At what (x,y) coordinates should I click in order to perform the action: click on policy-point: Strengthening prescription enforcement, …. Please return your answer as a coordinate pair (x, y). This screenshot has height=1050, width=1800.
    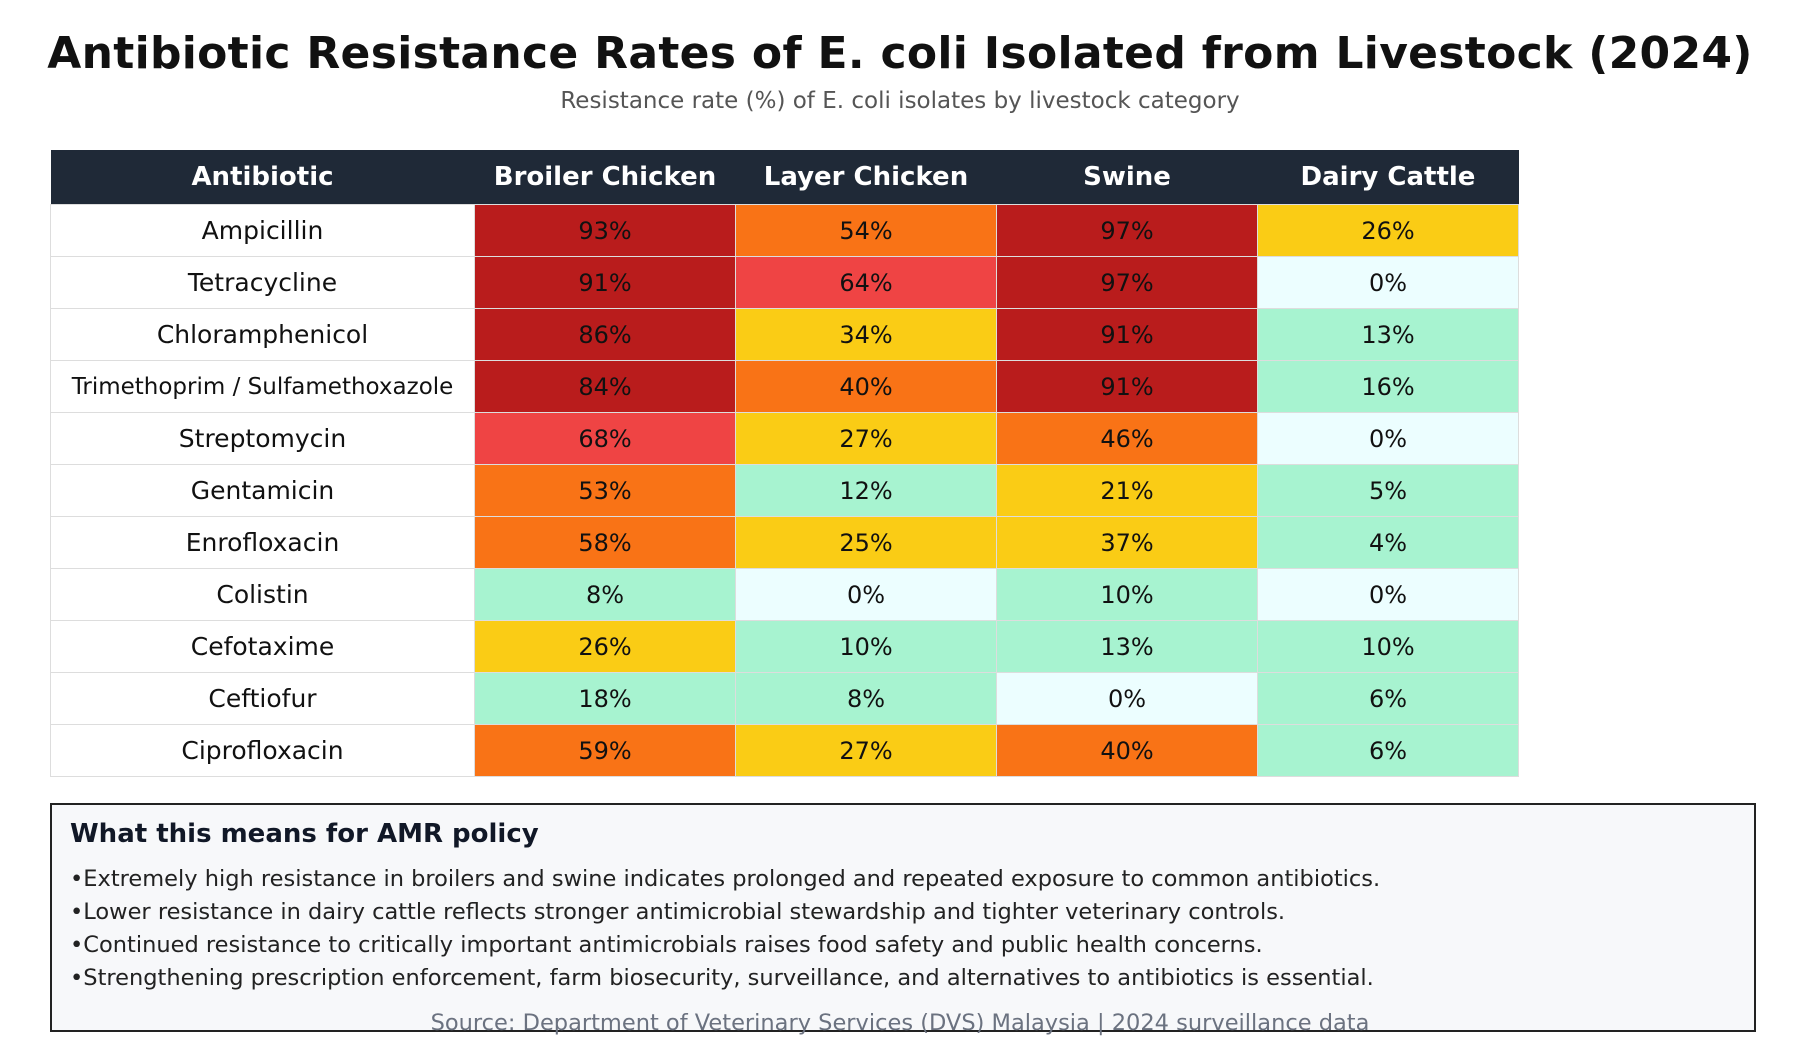
    Looking at the image, I should click on (725, 978).